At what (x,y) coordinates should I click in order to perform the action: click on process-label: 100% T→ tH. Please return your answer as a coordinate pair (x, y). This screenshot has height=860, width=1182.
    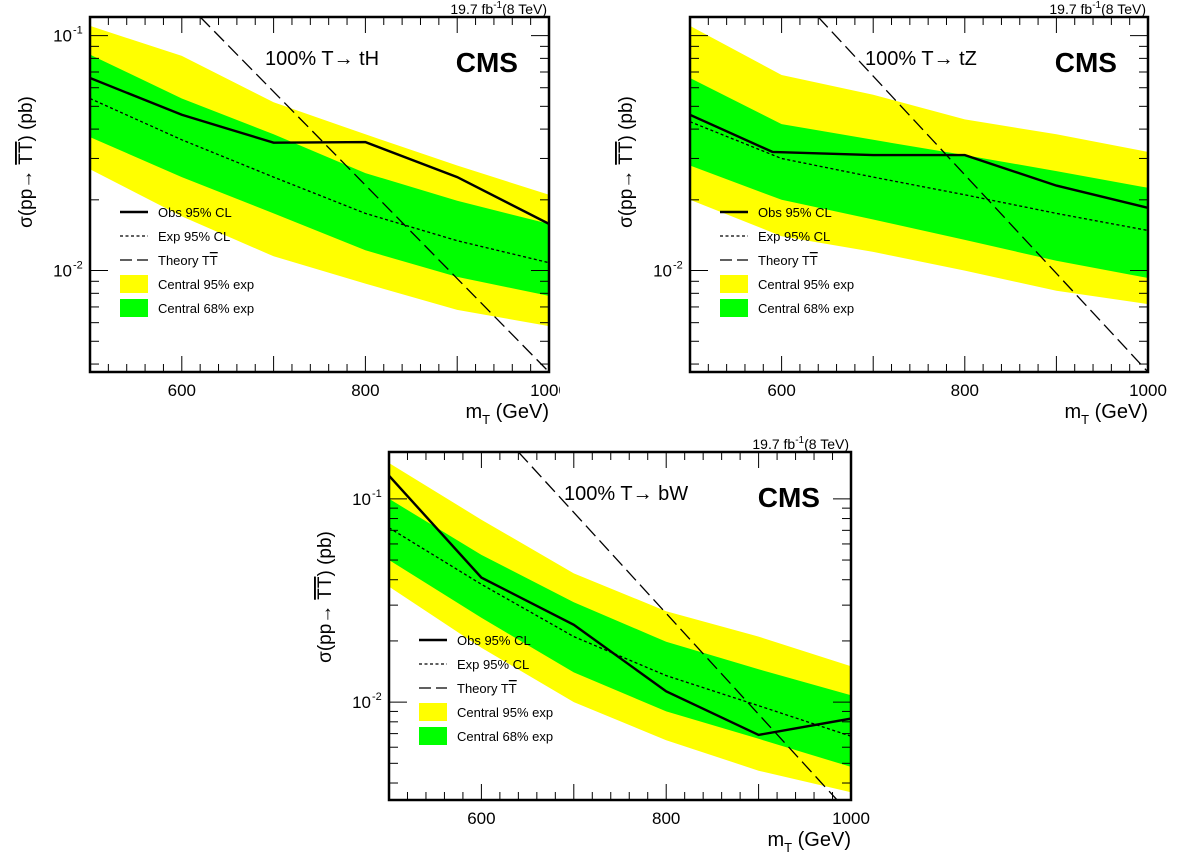
    Looking at the image, I should click on (322, 59).